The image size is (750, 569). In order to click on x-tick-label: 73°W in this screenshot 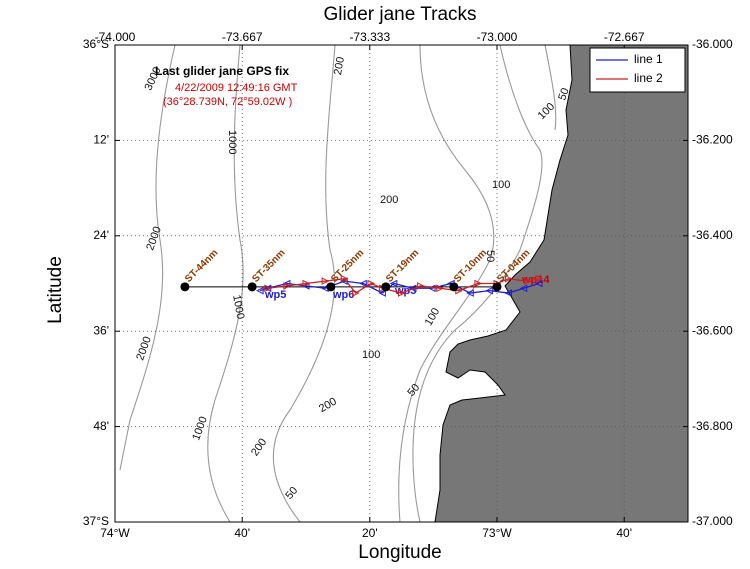, I will do `click(497, 533)`.